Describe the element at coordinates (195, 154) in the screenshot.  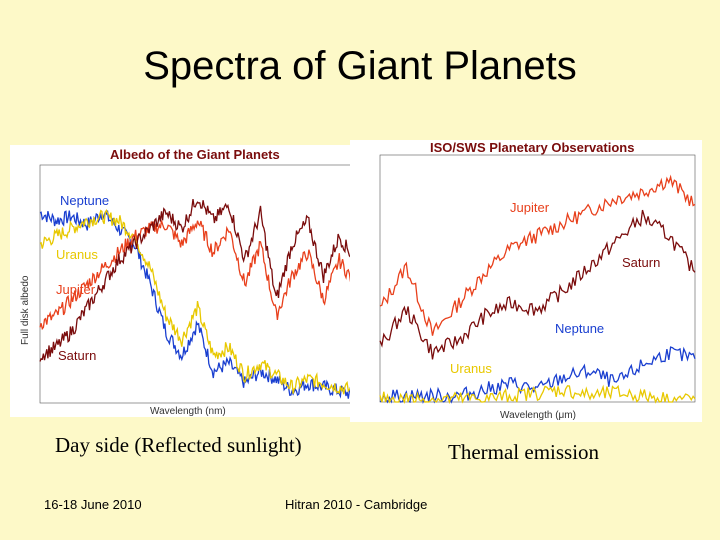
I see `albedo-chart-title: Albedo of the Giant Planets` at that location.